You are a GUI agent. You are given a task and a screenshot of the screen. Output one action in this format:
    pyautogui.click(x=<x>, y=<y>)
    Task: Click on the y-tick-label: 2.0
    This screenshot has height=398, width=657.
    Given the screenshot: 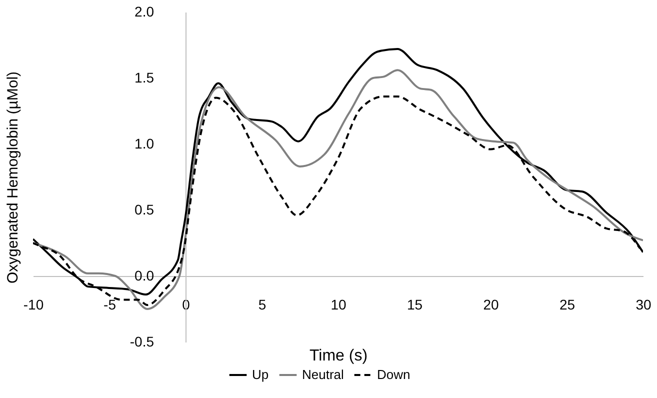 What is the action you would take?
    pyautogui.click(x=144, y=12)
    